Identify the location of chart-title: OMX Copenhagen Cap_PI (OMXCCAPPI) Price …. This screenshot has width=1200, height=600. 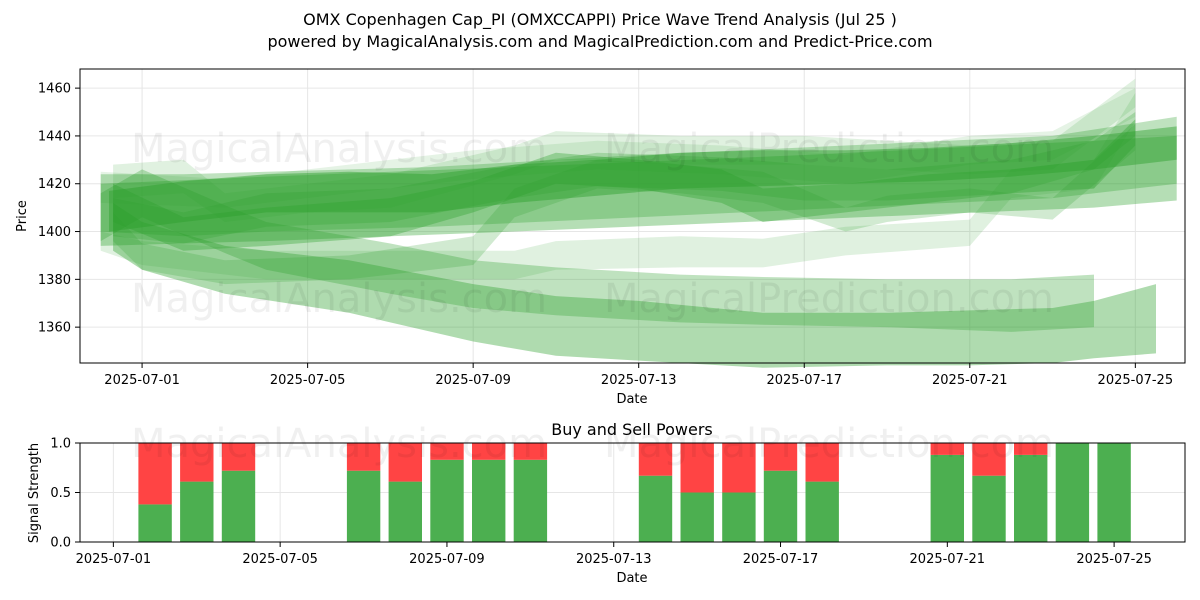
(600, 19).